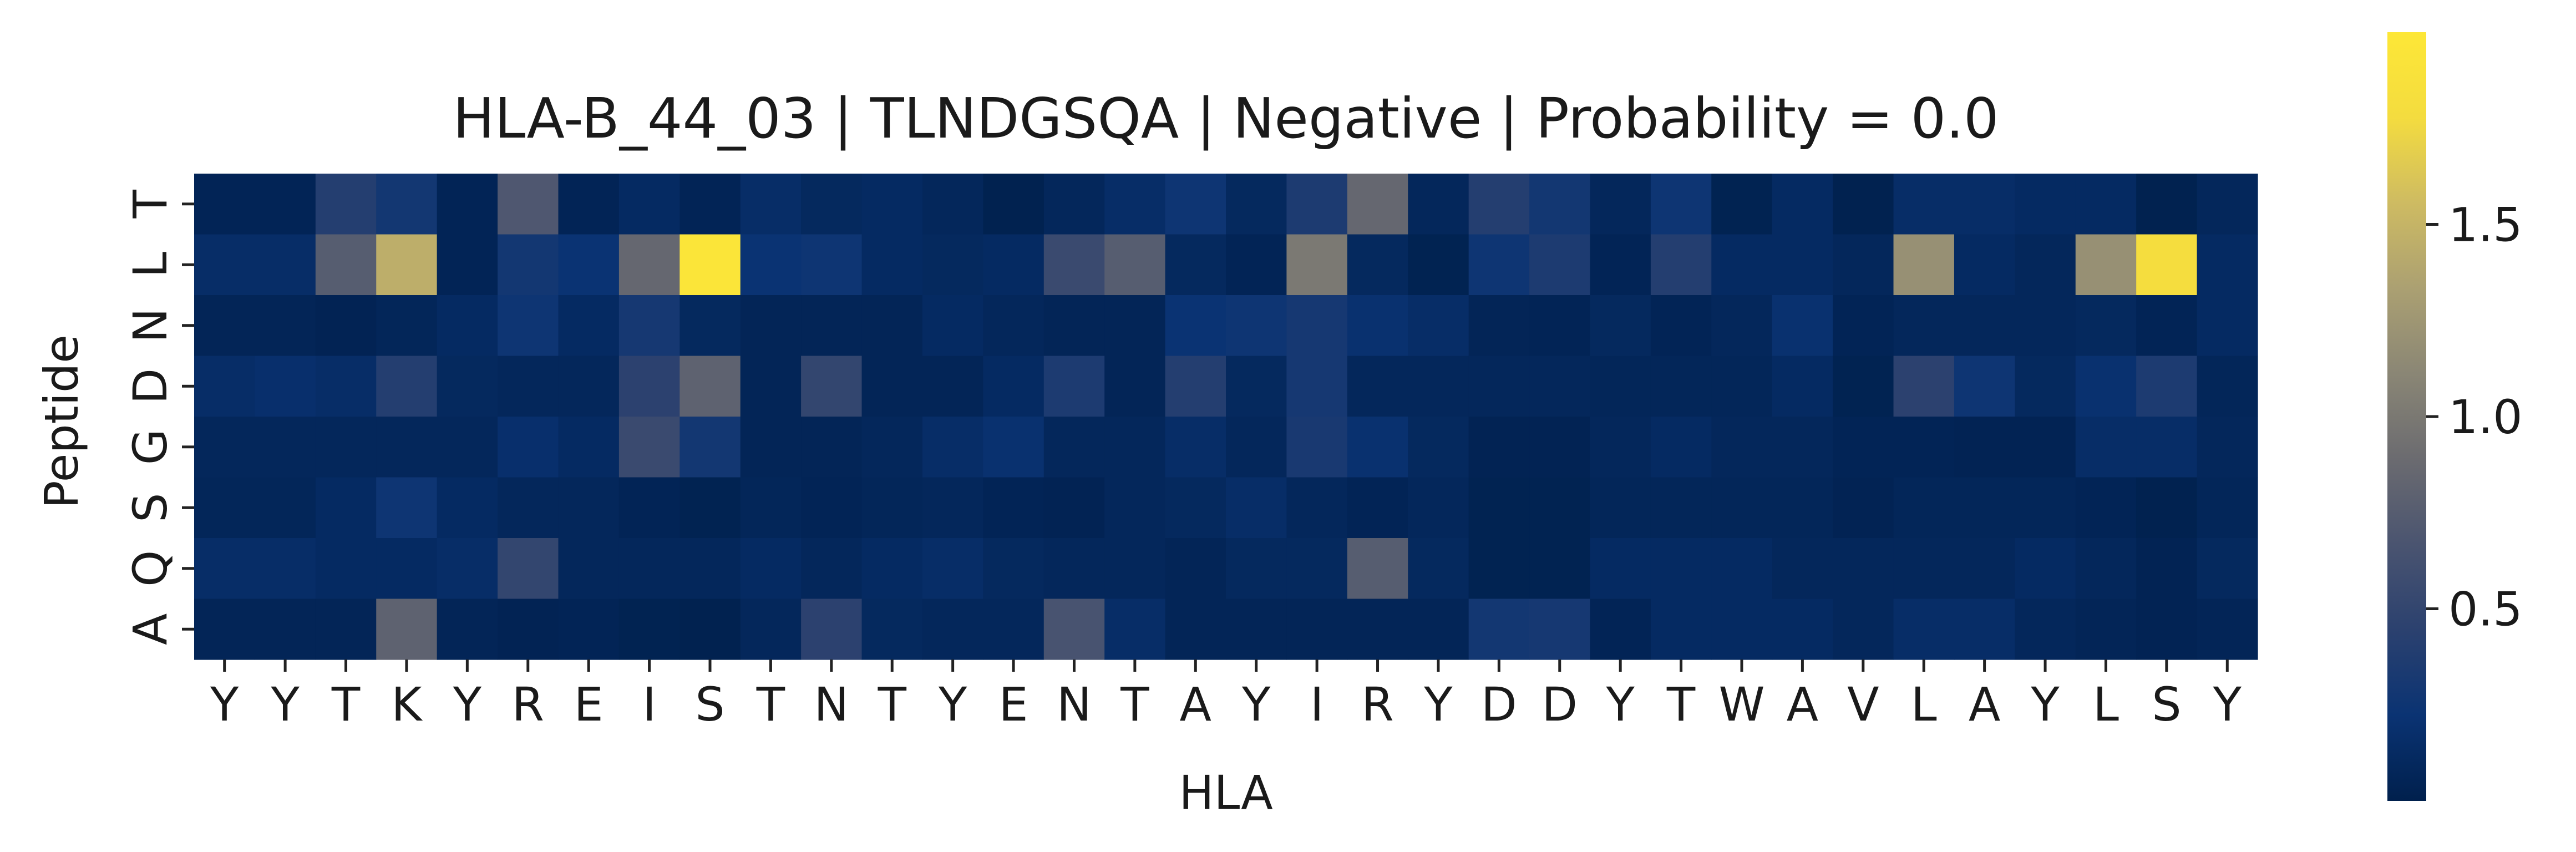 The image size is (2576, 852). I want to click on x-tick-label: S, so click(709, 704).